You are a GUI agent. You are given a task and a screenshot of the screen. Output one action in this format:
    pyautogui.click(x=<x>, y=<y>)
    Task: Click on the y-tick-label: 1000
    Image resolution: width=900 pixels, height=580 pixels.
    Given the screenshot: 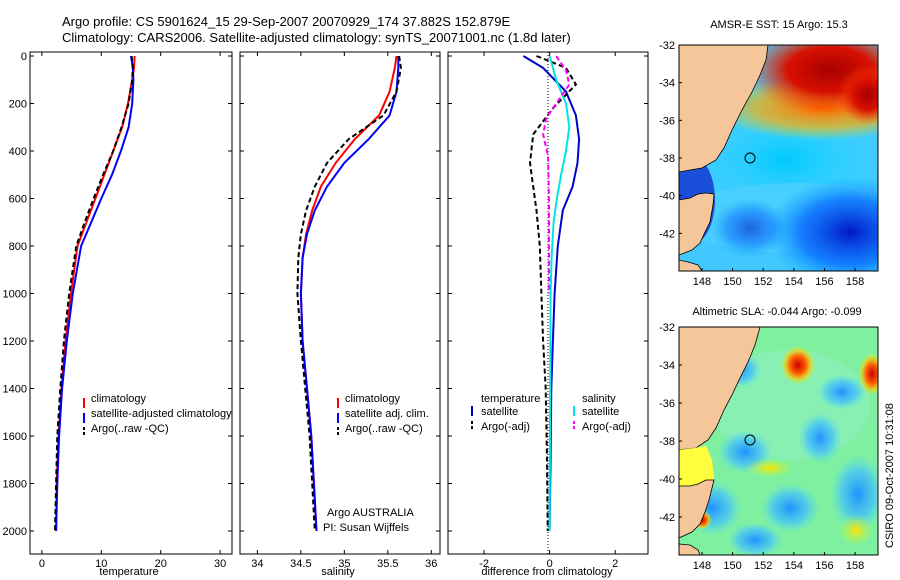 What is the action you would take?
    pyautogui.click(x=15, y=295)
    